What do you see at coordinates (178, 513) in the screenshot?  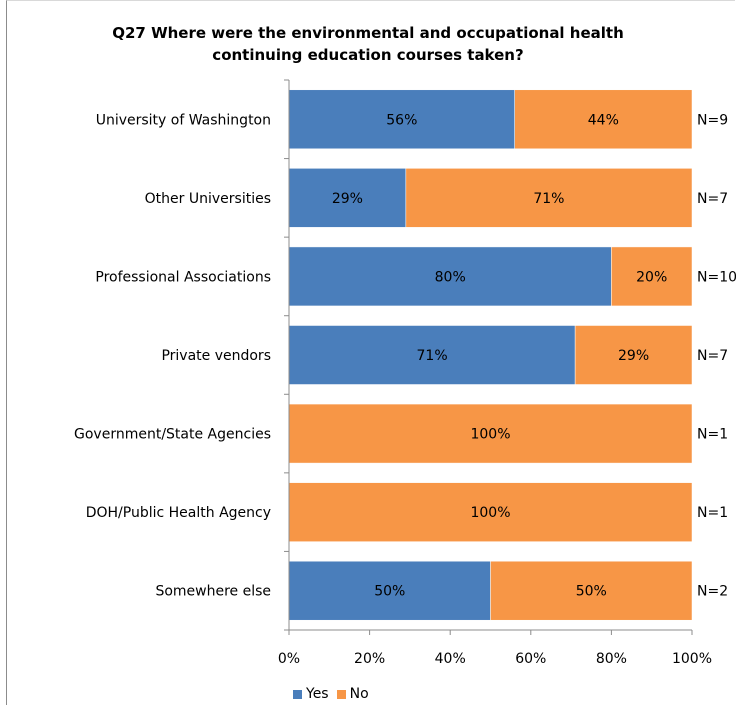 I see `category-label-5: DOH/Public Health Agency` at bounding box center [178, 513].